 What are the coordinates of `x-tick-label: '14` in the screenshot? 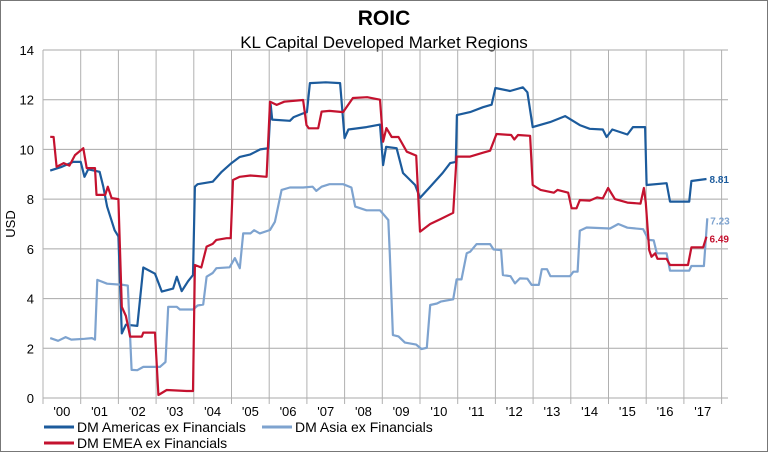 It's located at (589, 411).